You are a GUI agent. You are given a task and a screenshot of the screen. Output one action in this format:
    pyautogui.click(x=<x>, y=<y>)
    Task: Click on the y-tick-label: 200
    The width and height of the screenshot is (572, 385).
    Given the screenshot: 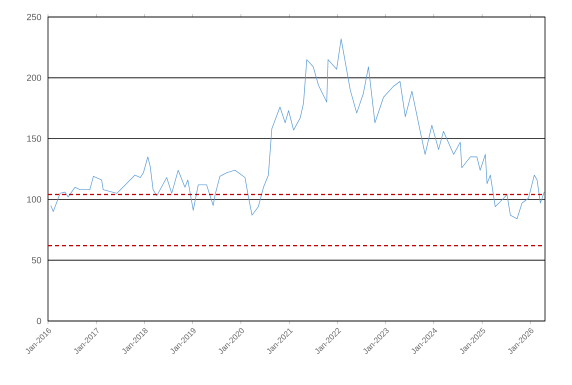 What is the action you would take?
    pyautogui.click(x=34, y=77)
    